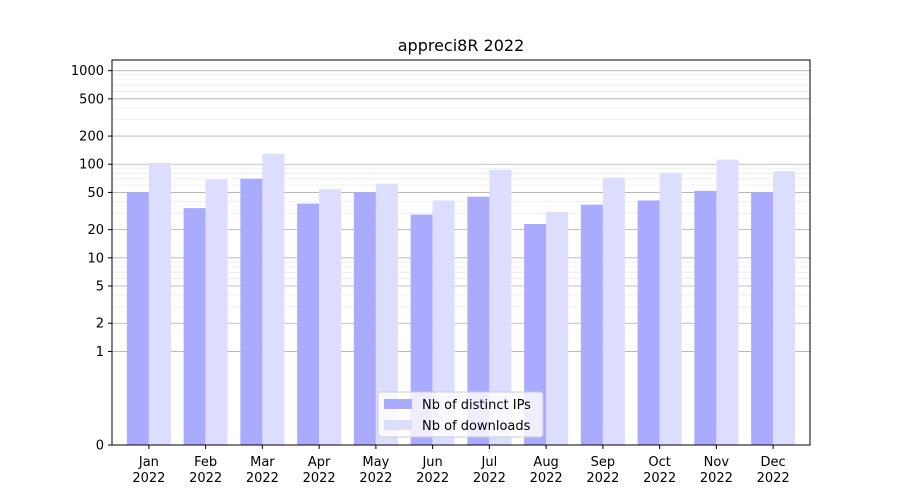  What do you see at coordinates (91, 137) in the screenshot?
I see `y-tick-label: 200` at bounding box center [91, 137].